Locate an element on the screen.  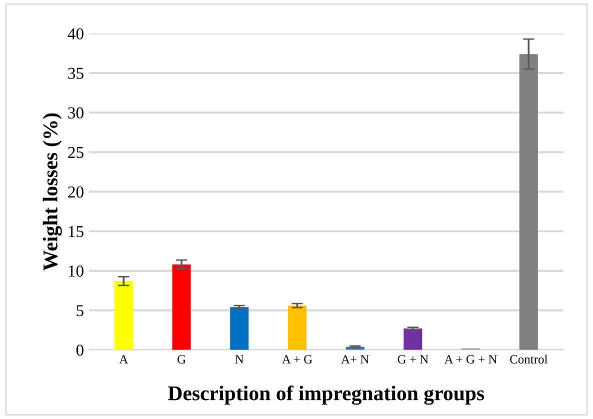
y-tick-label: 30 is located at coordinates (76, 113).